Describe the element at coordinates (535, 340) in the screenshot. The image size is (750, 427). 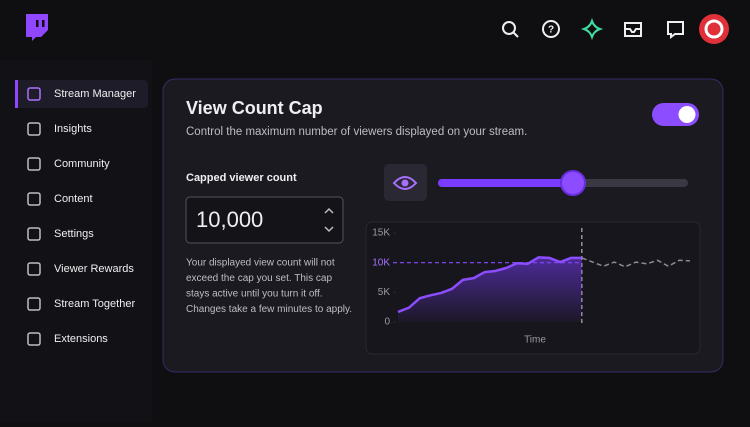
I see `x-axis-label: Time` at that location.